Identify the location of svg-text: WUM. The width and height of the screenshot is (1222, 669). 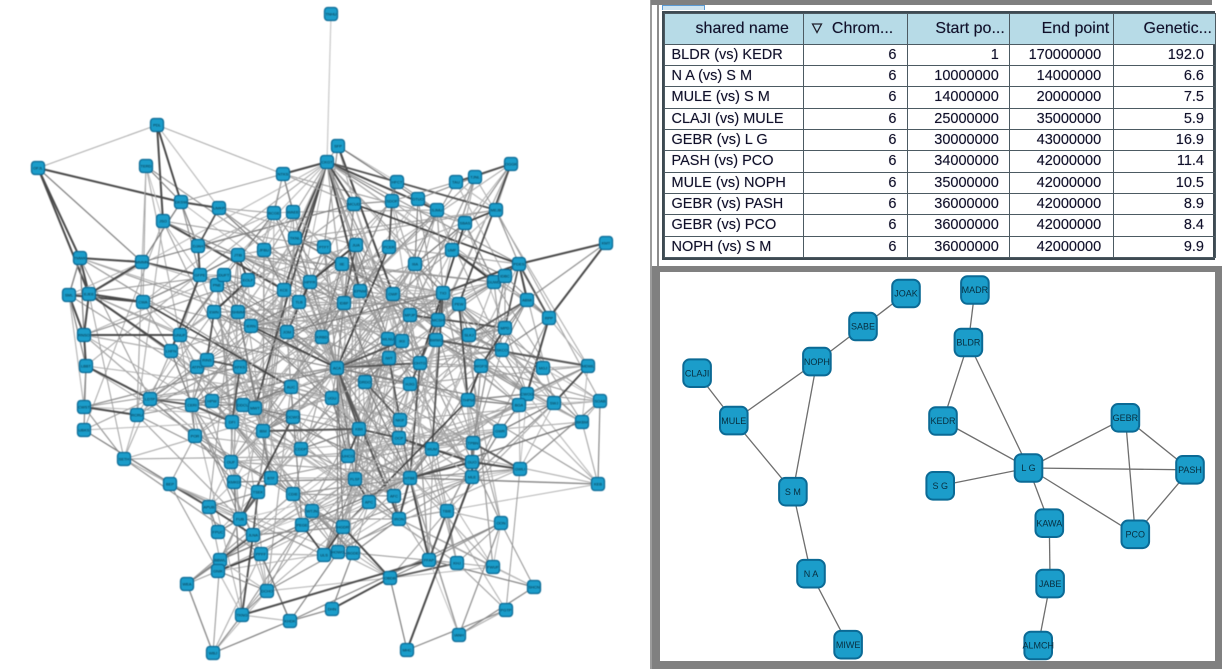
(432, 449).